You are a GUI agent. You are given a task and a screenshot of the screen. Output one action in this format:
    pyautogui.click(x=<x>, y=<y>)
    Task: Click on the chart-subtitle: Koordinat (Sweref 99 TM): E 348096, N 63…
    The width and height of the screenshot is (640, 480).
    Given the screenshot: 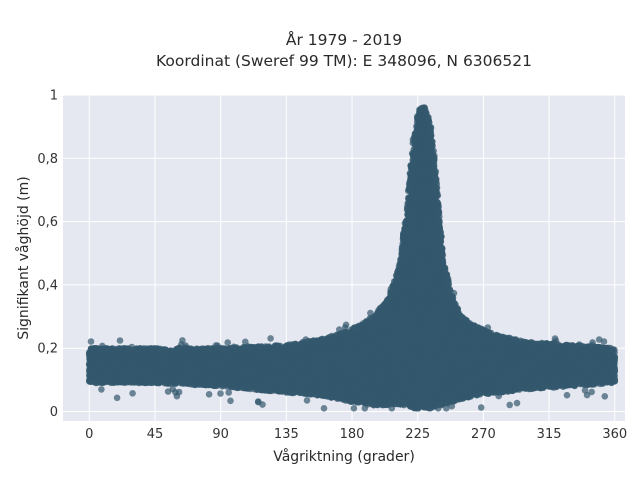 What is the action you would take?
    pyautogui.click(x=344, y=61)
    